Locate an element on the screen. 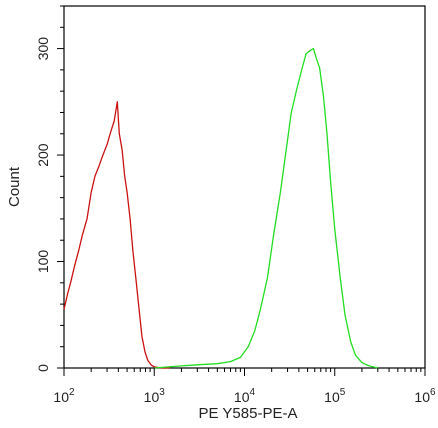 This screenshot has height=428, width=438. y-axis-ticks: 0 100 200 300 is located at coordinates (49, 188).